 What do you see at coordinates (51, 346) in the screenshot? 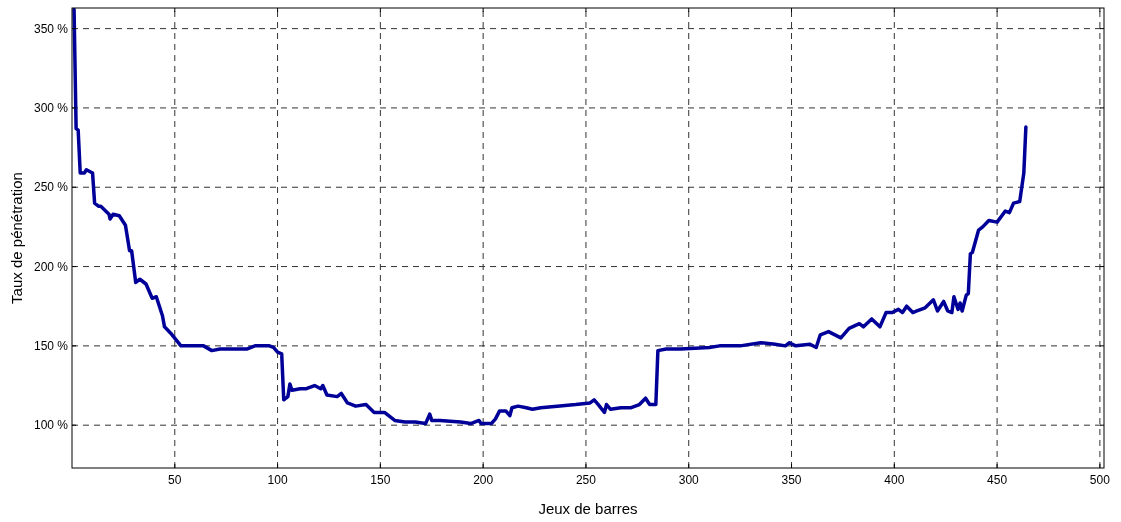
I see `y-tick-label: 150 %` at bounding box center [51, 346].